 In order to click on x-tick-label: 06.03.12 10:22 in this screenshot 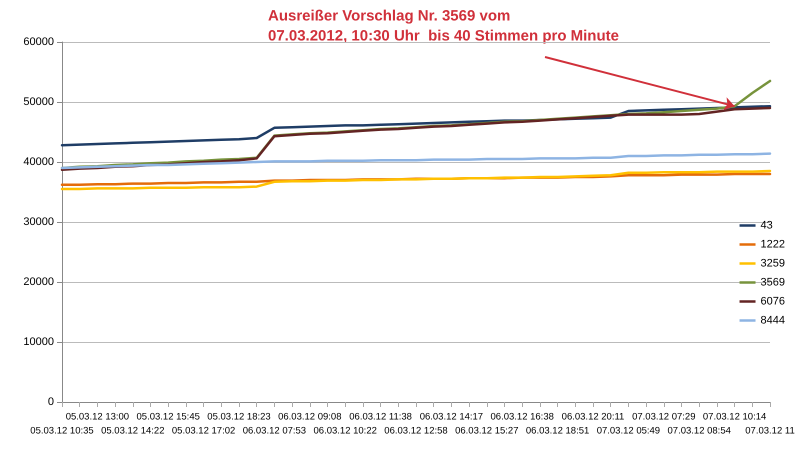, I will do `click(345, 431)`.